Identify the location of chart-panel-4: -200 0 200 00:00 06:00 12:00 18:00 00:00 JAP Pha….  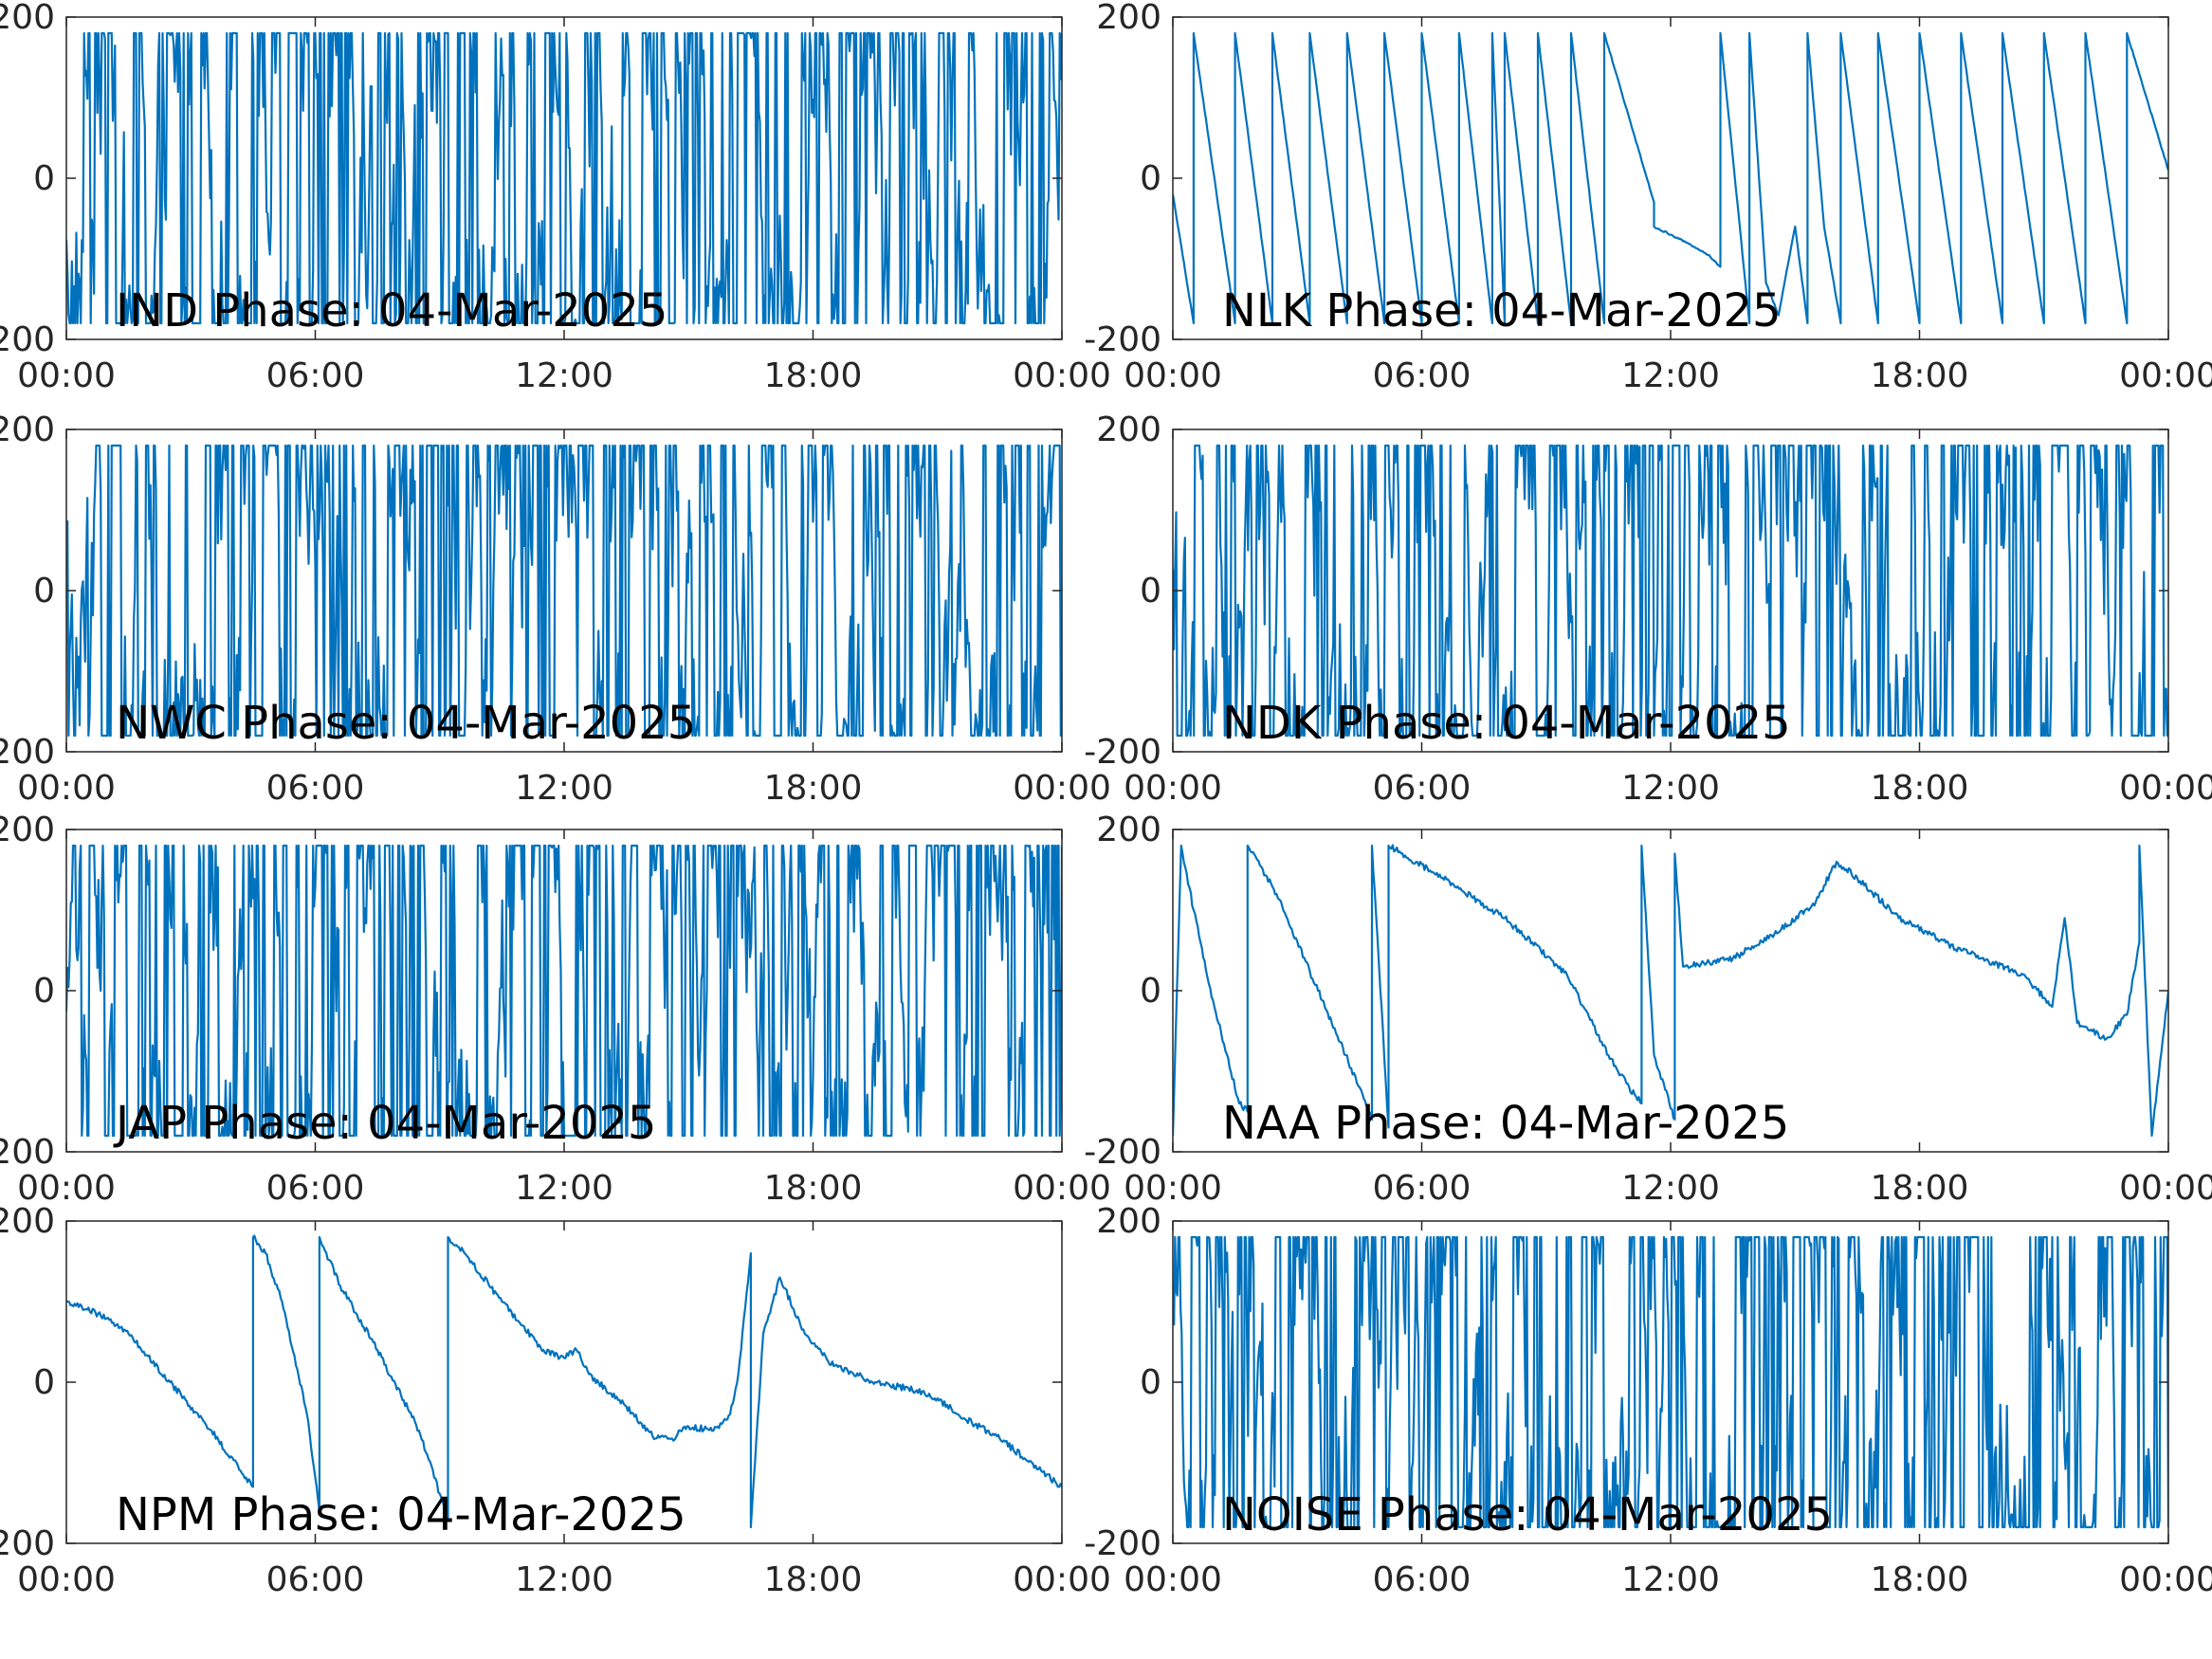
(555, 1009).